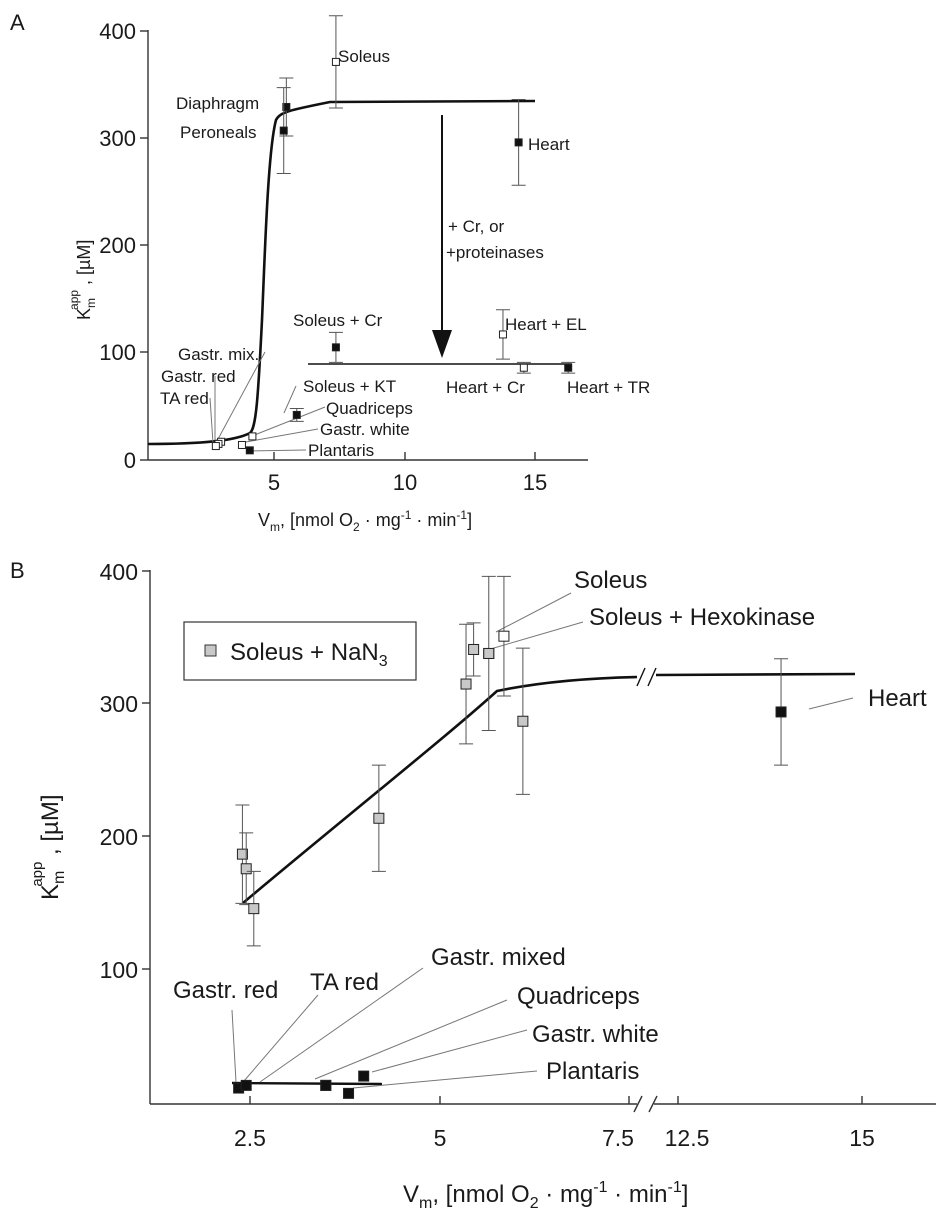  I want to click on panel-b-point-ta-red-marker, so click(246, 1085).